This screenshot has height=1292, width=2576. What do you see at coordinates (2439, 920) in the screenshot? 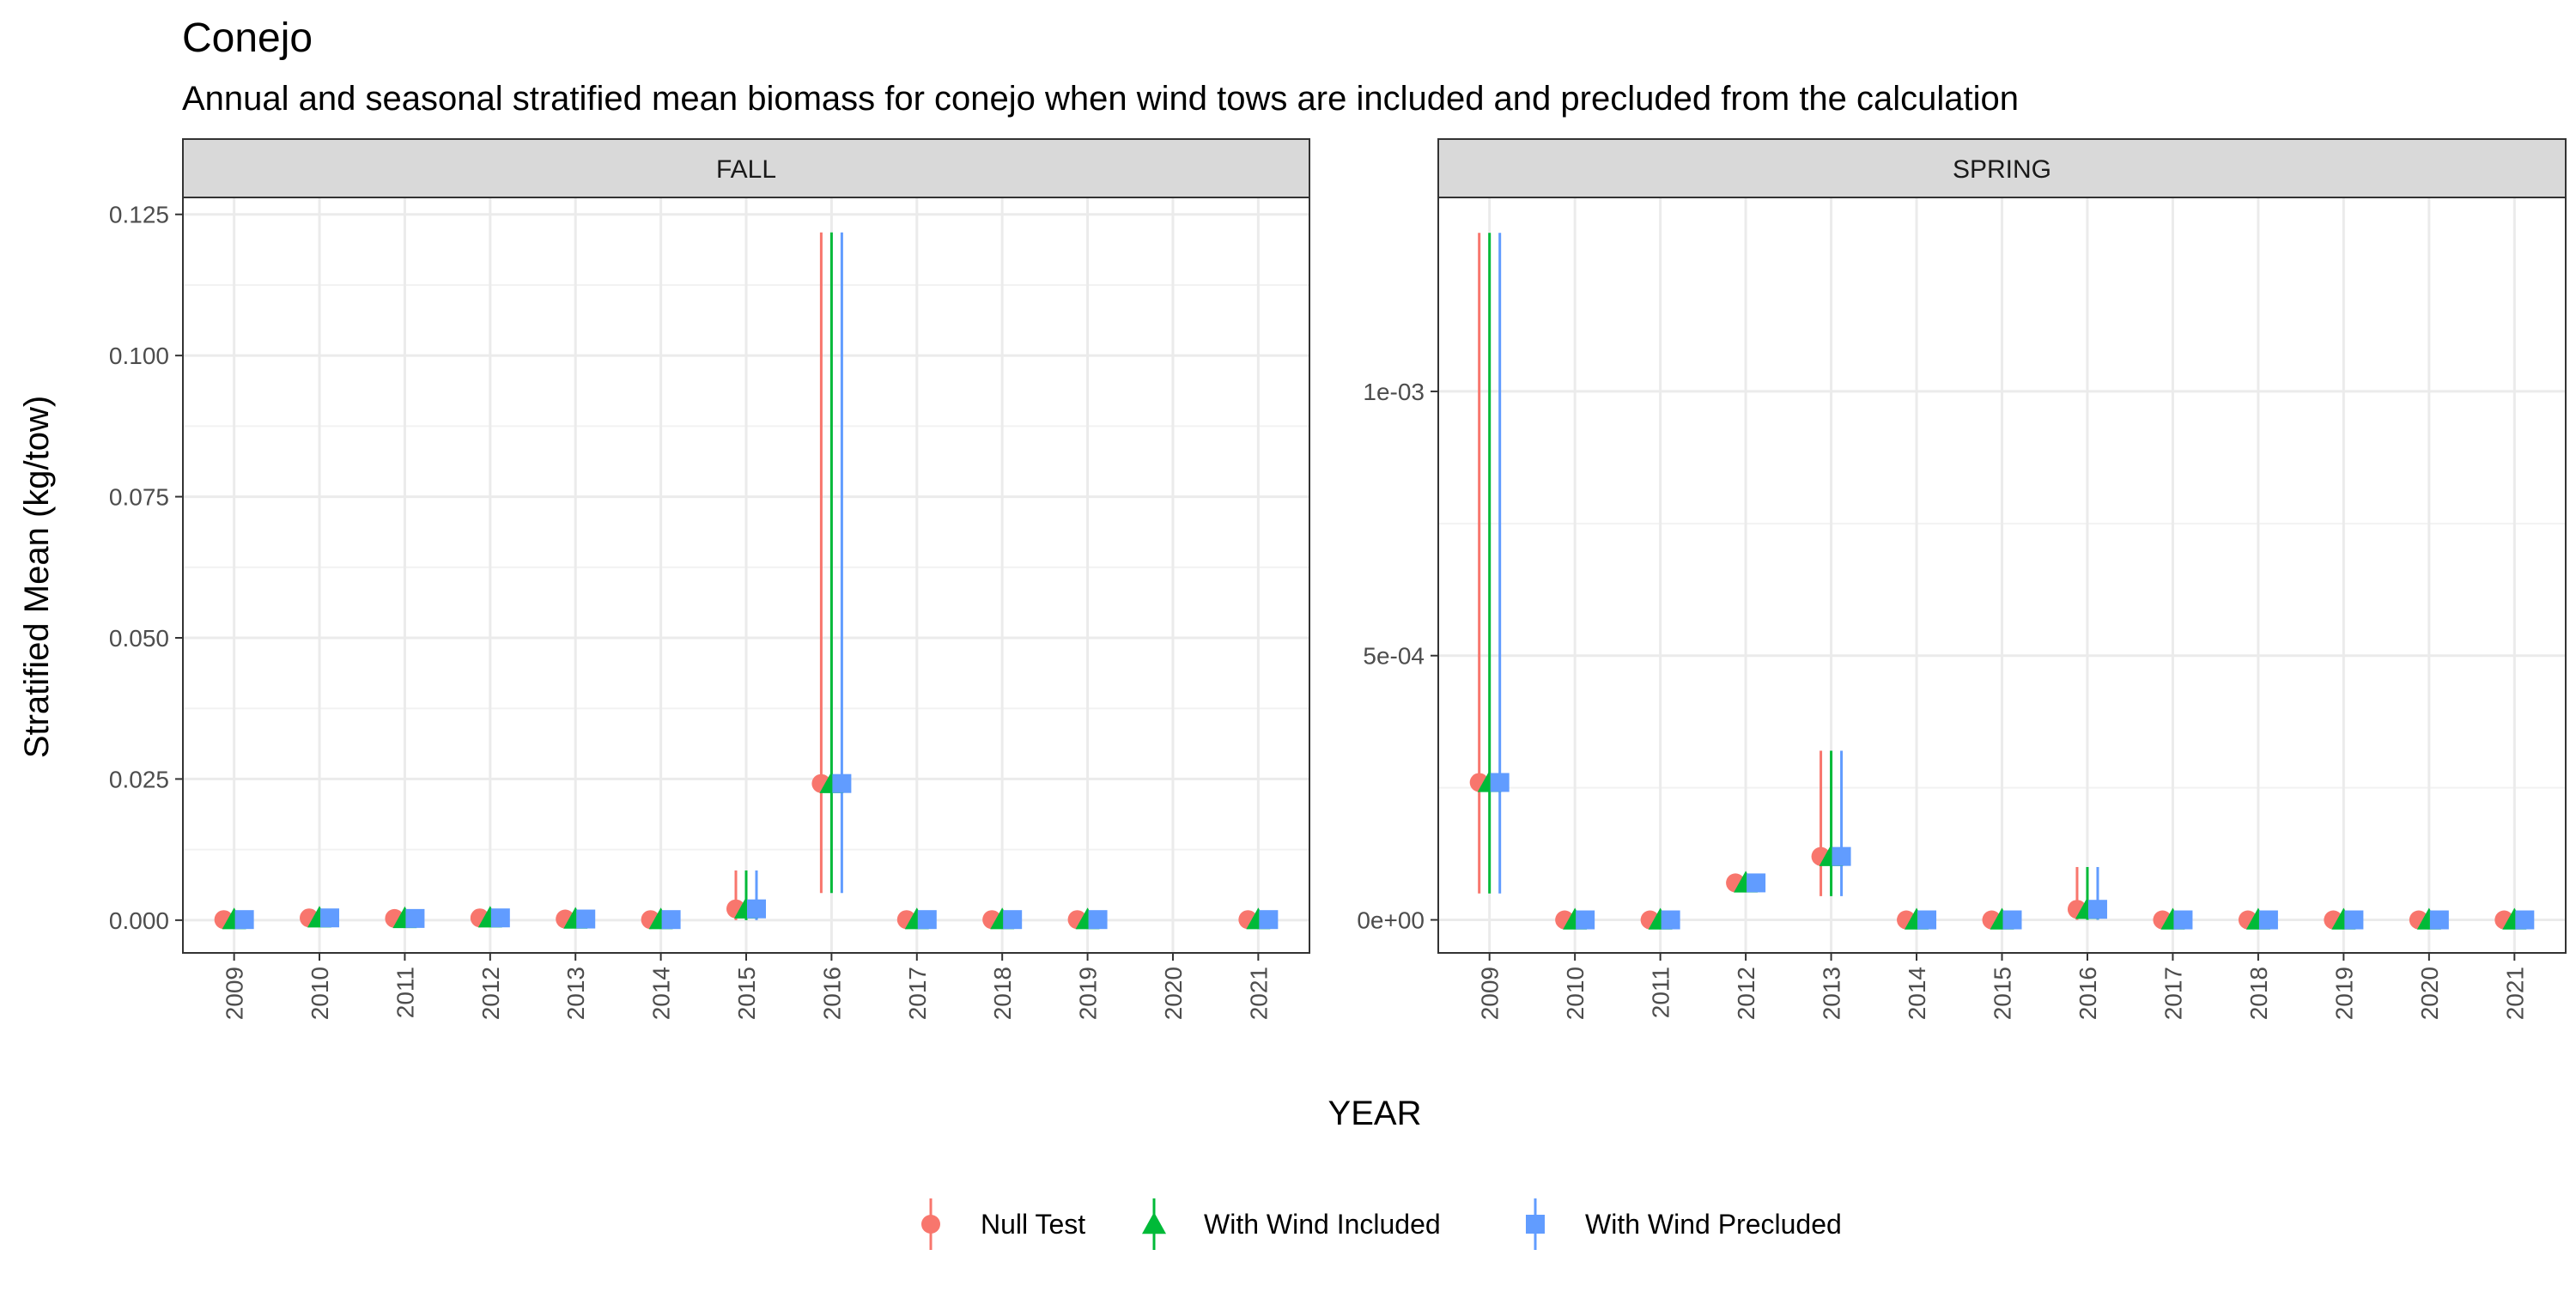
I see `point-with-wind-precluded-2020` at bounding box center [2439, 920].